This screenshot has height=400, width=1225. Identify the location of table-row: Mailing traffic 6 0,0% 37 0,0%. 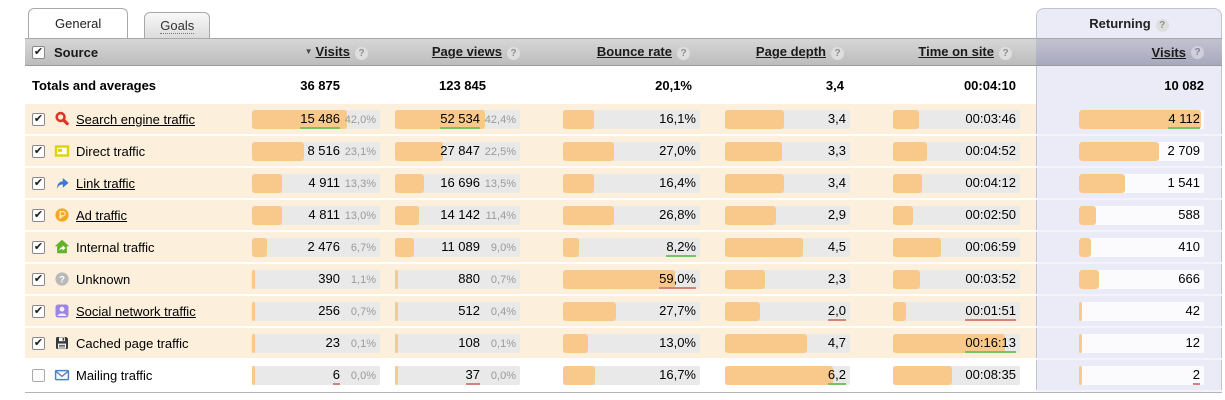
(623, 376).